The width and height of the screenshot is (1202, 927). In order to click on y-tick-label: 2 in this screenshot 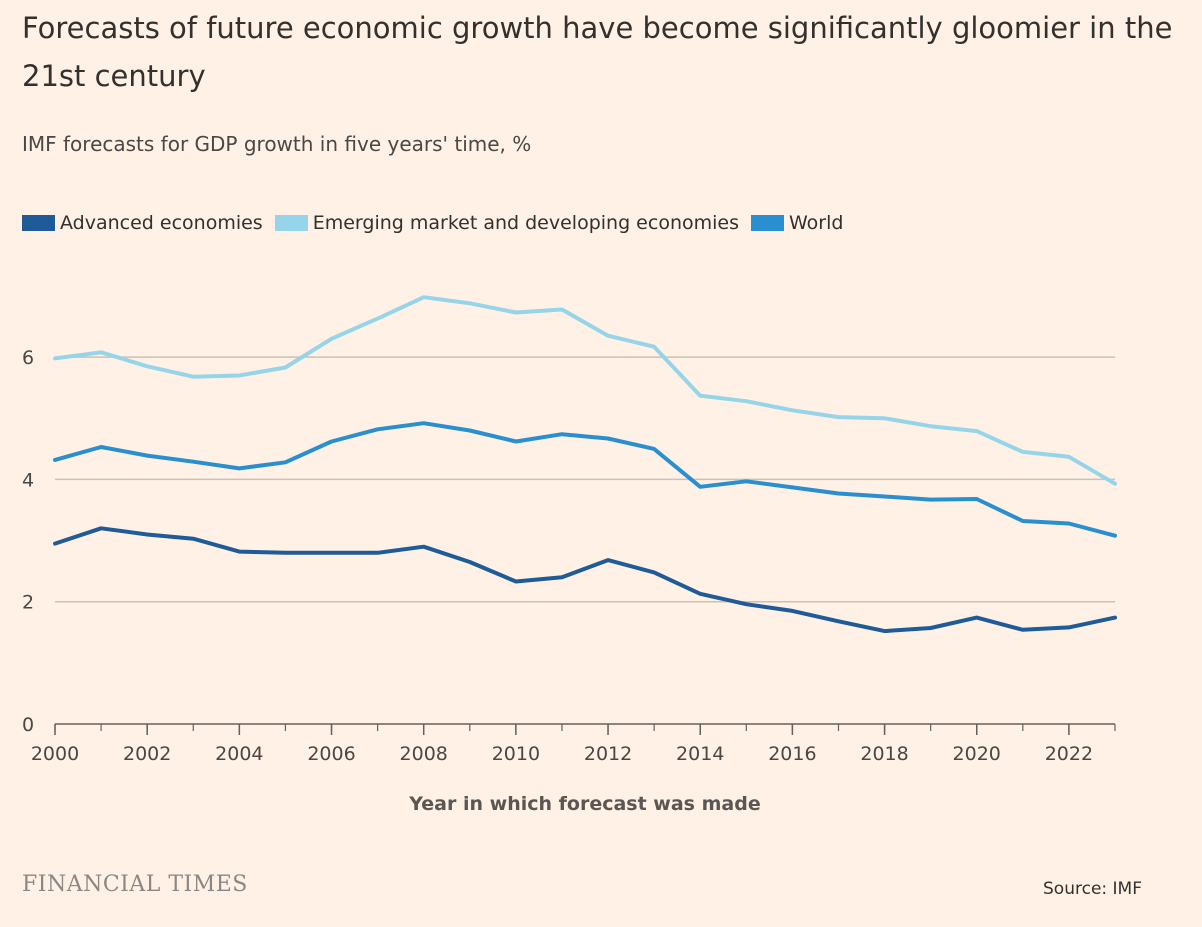, I will do `click(28, 603)`.